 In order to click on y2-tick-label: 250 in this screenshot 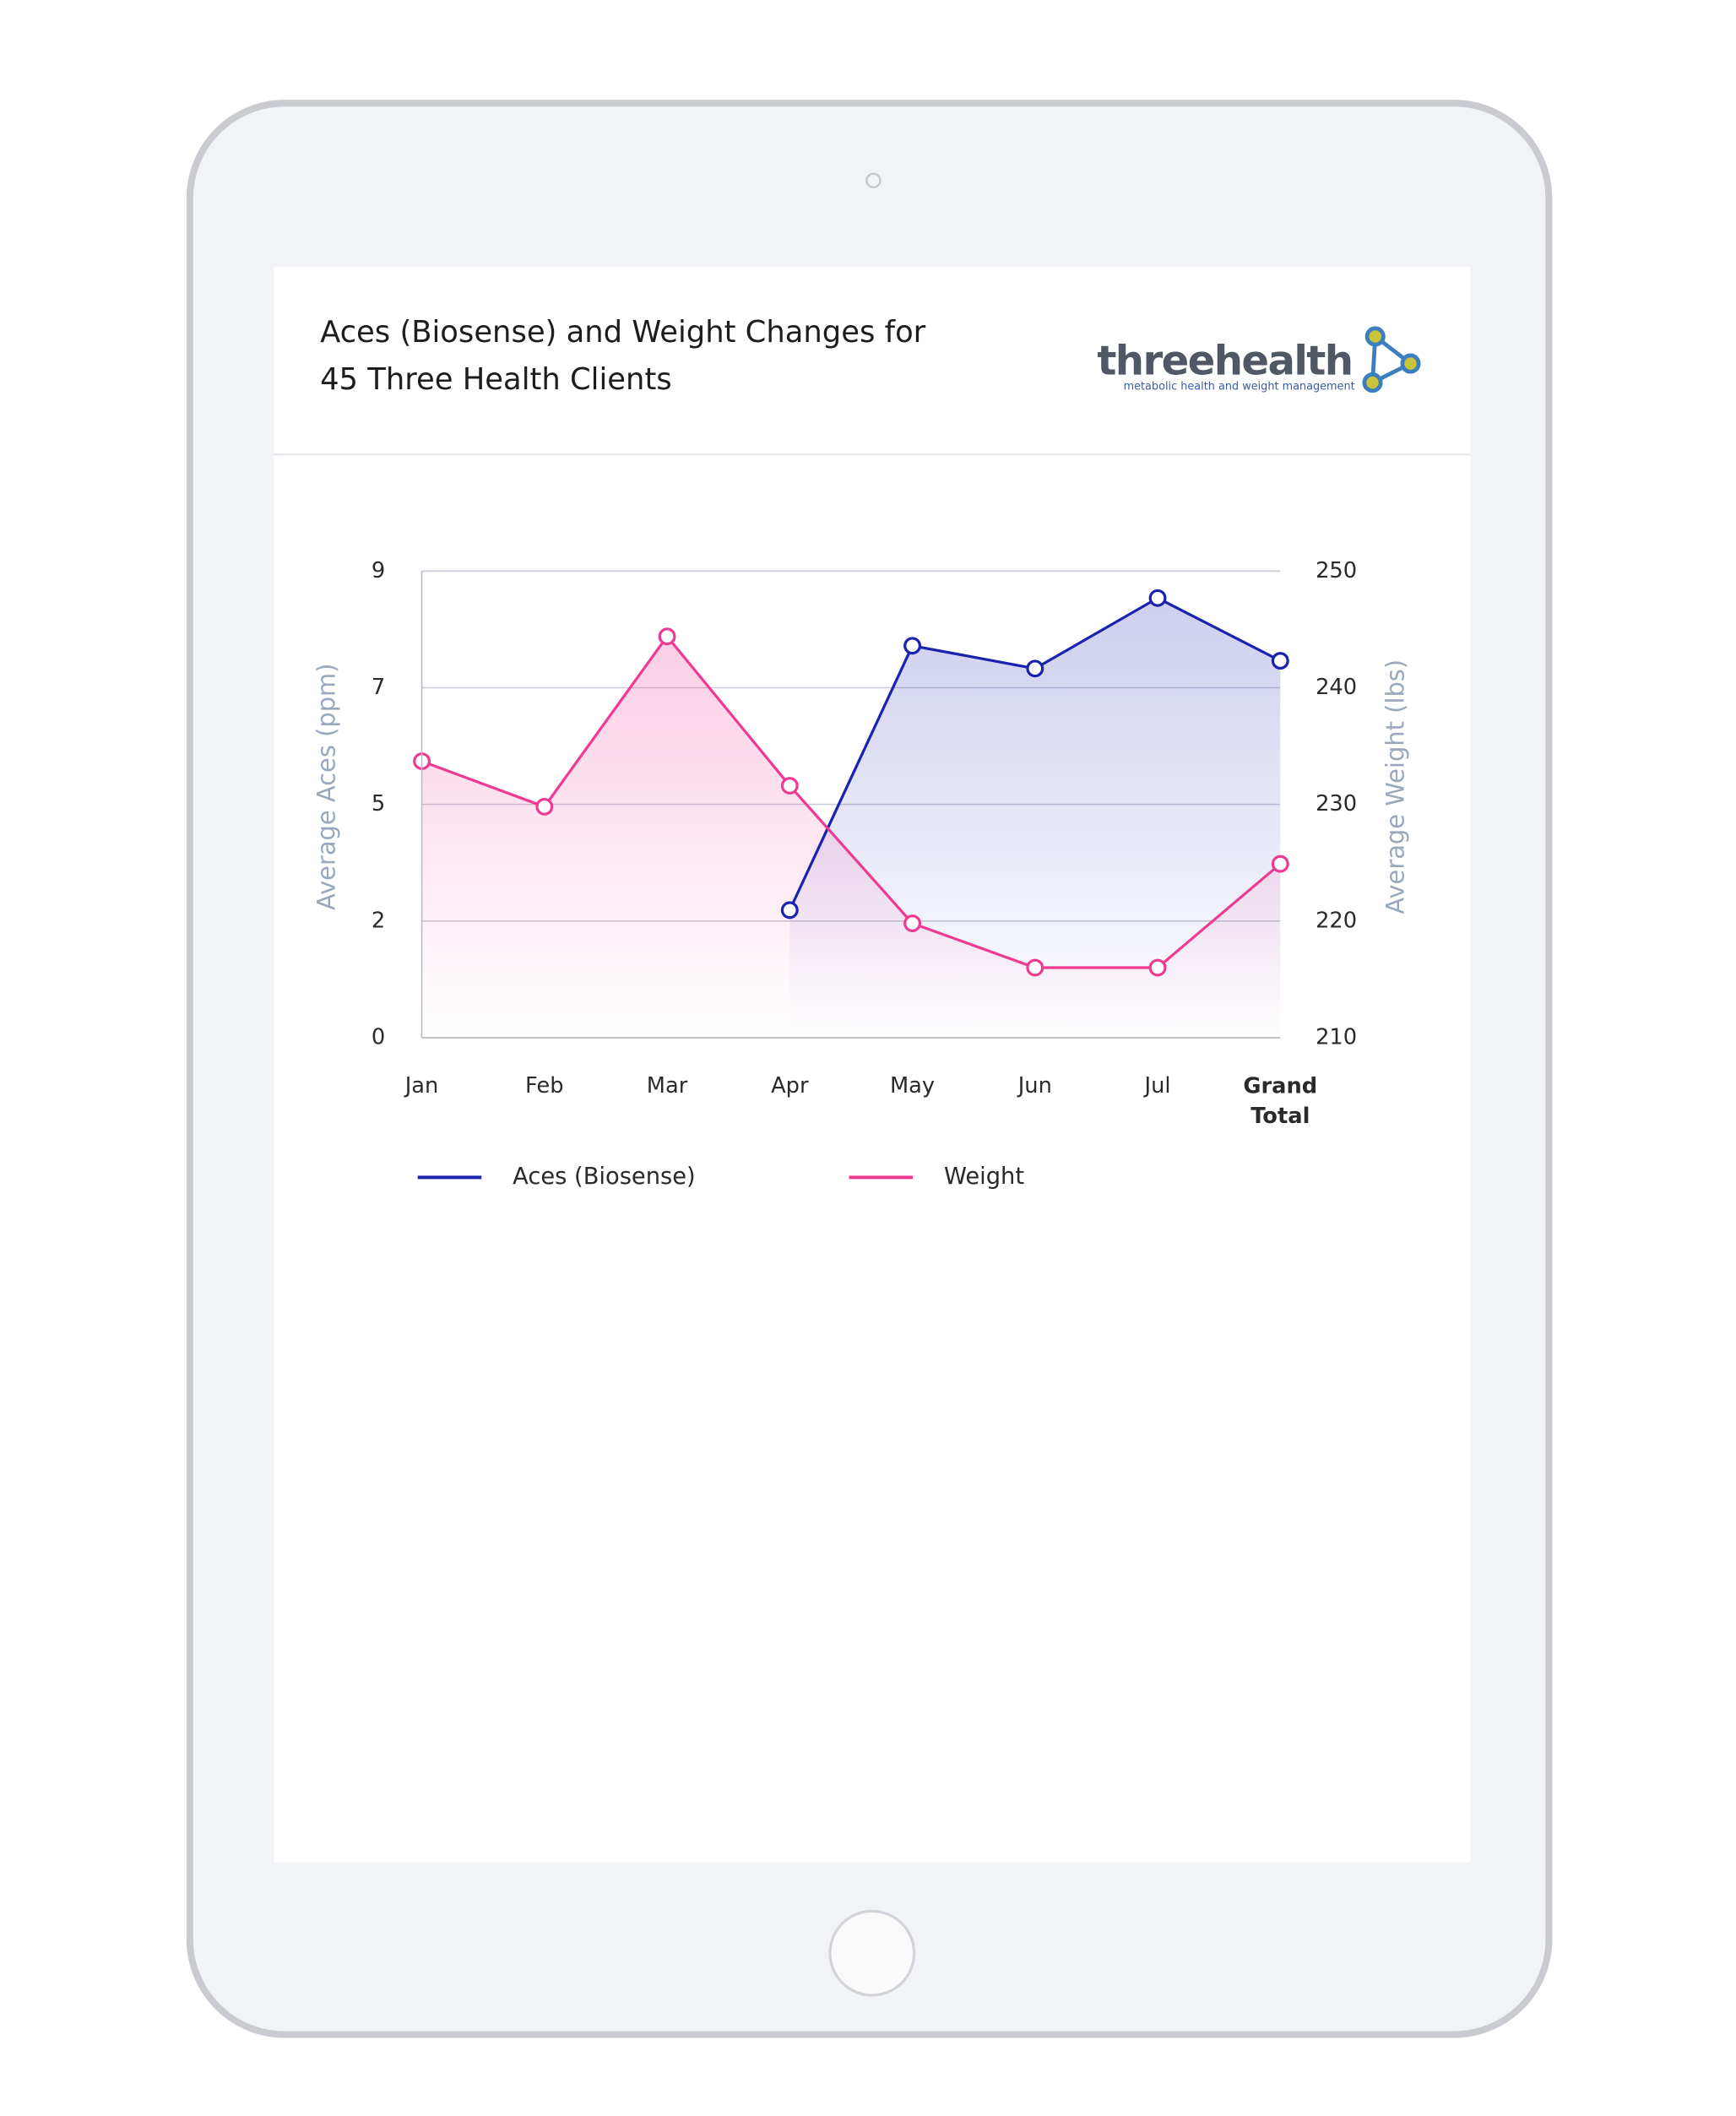, I will do `click(1337, 570)`.